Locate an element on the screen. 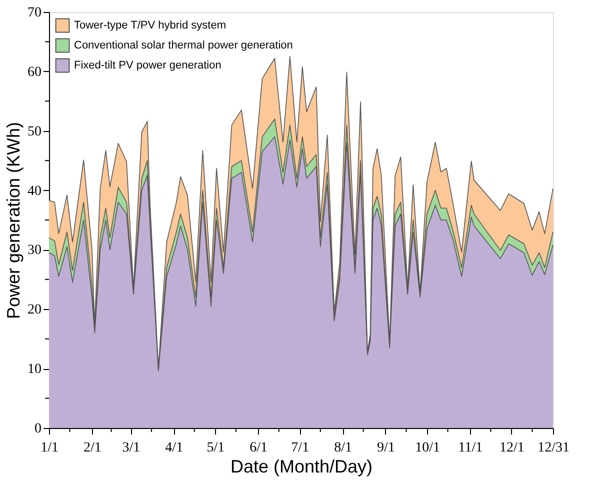 Image resolution: width=594 pixels, height=487 pixels. x-tick-label: 10/1 is located at coordinates (427, 448).